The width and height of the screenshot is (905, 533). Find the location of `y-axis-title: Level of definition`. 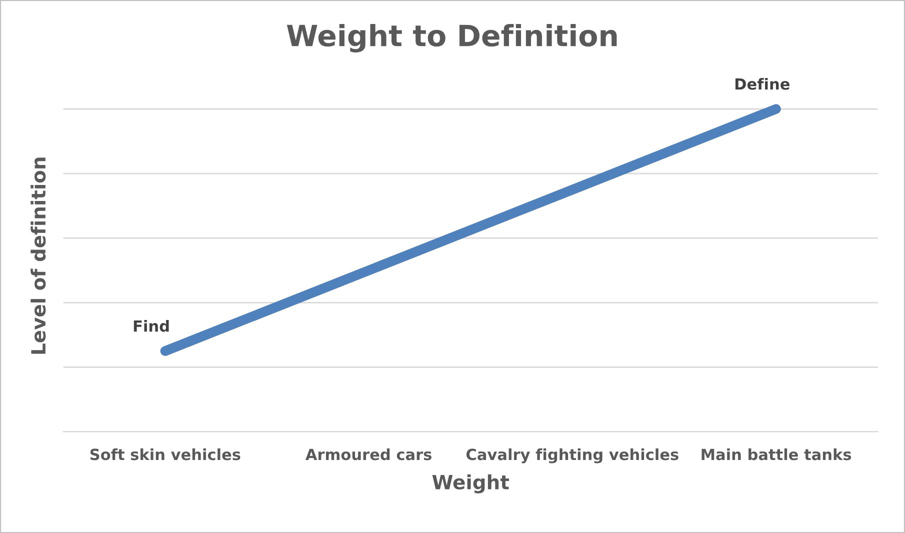

y-axis-title: Level of definition is located at coordinates (38, 256).